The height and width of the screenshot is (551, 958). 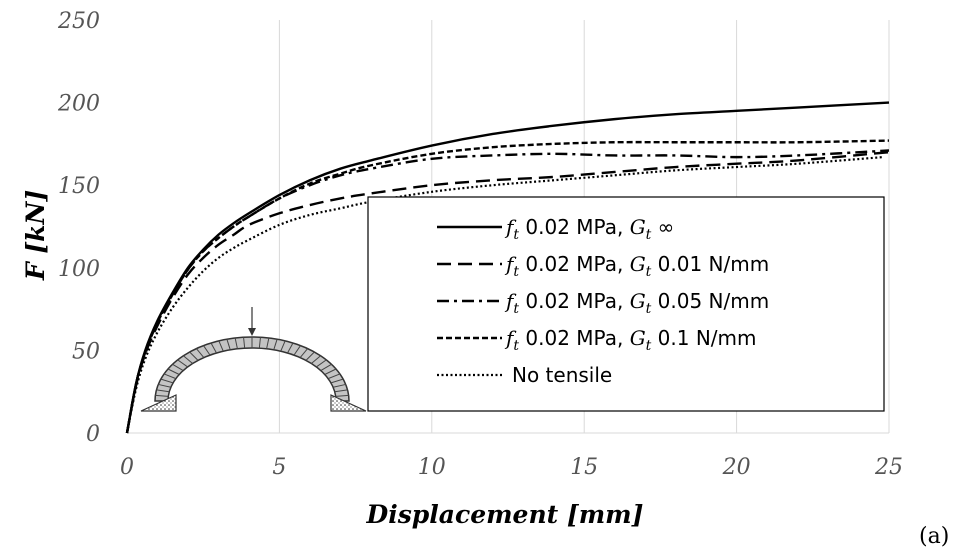 I want to click on x-tick-label: 15, so click(x=584, y=467).